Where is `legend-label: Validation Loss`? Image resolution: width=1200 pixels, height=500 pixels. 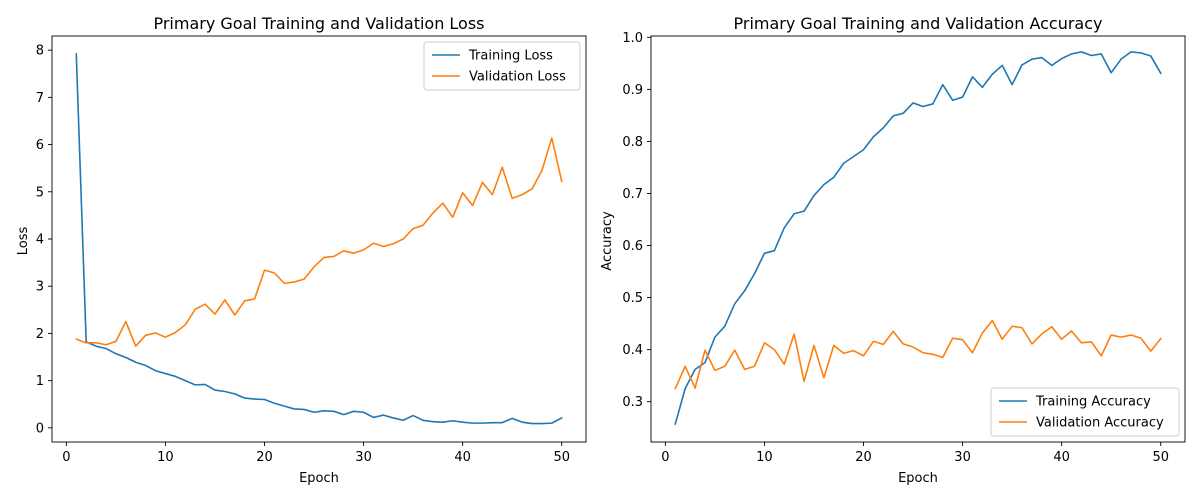
legend-label: Validation Loss is located at coordinates (517, 77).